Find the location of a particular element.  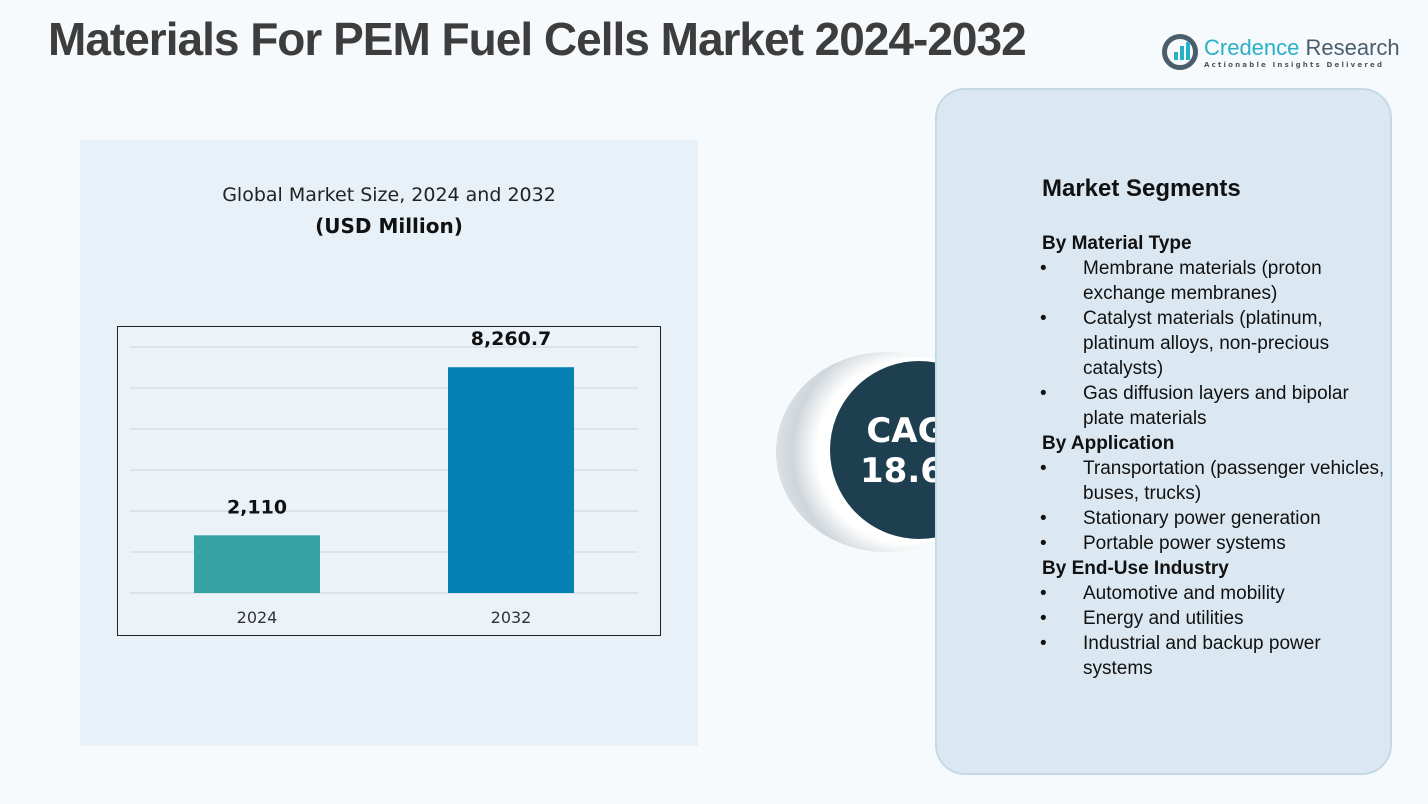

x-tick-label: 2024 is located at coordinates (257, 617).